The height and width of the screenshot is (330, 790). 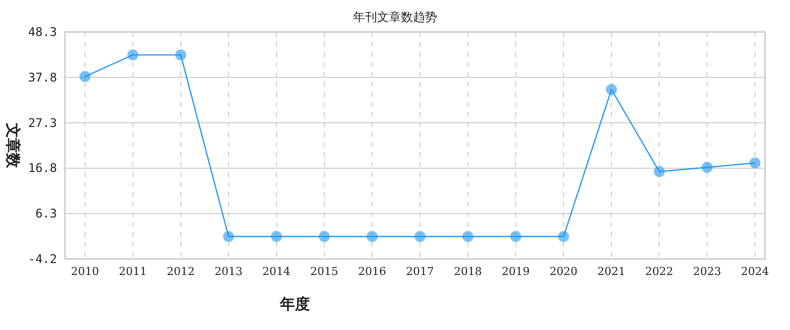 I want to click on x-tick-label: 2015, so click(x=324, y=271).